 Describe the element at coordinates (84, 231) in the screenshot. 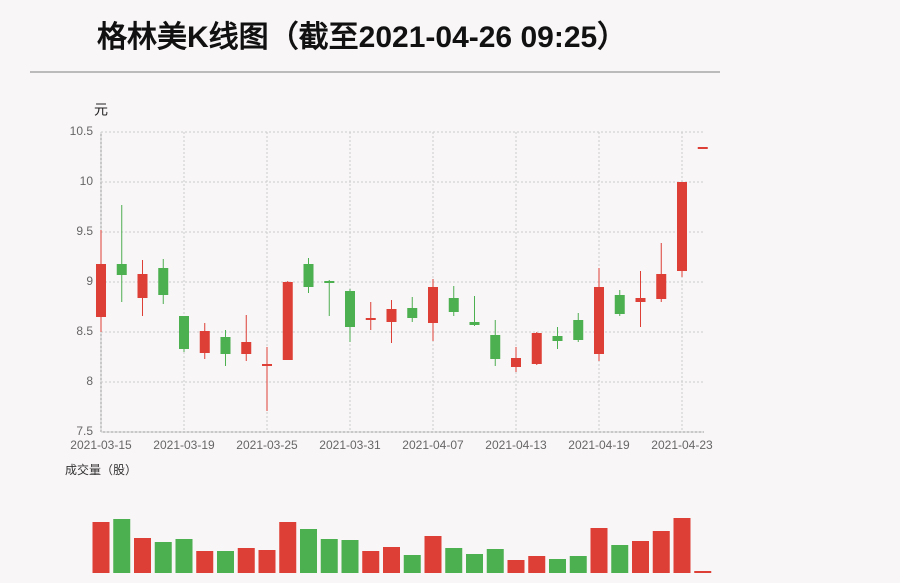

I see `y-tick-label: 9.5` at that location.